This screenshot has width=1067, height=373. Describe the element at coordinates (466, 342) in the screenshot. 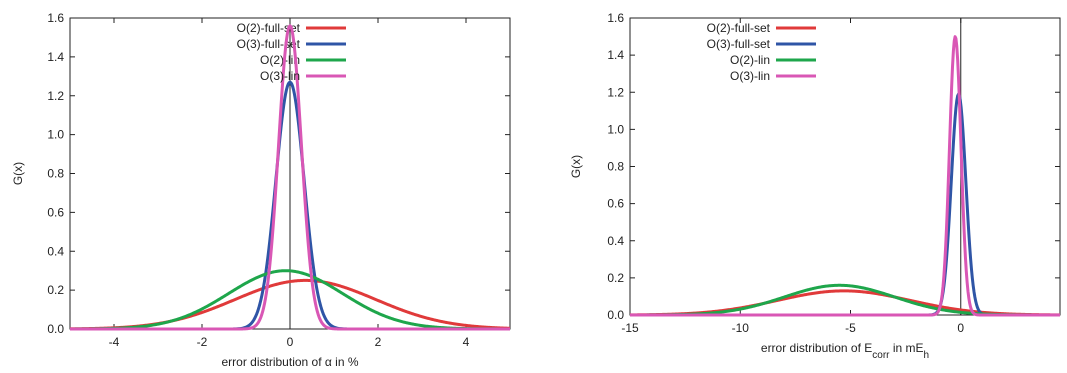

I see `x-tick-label: 4` at that location.